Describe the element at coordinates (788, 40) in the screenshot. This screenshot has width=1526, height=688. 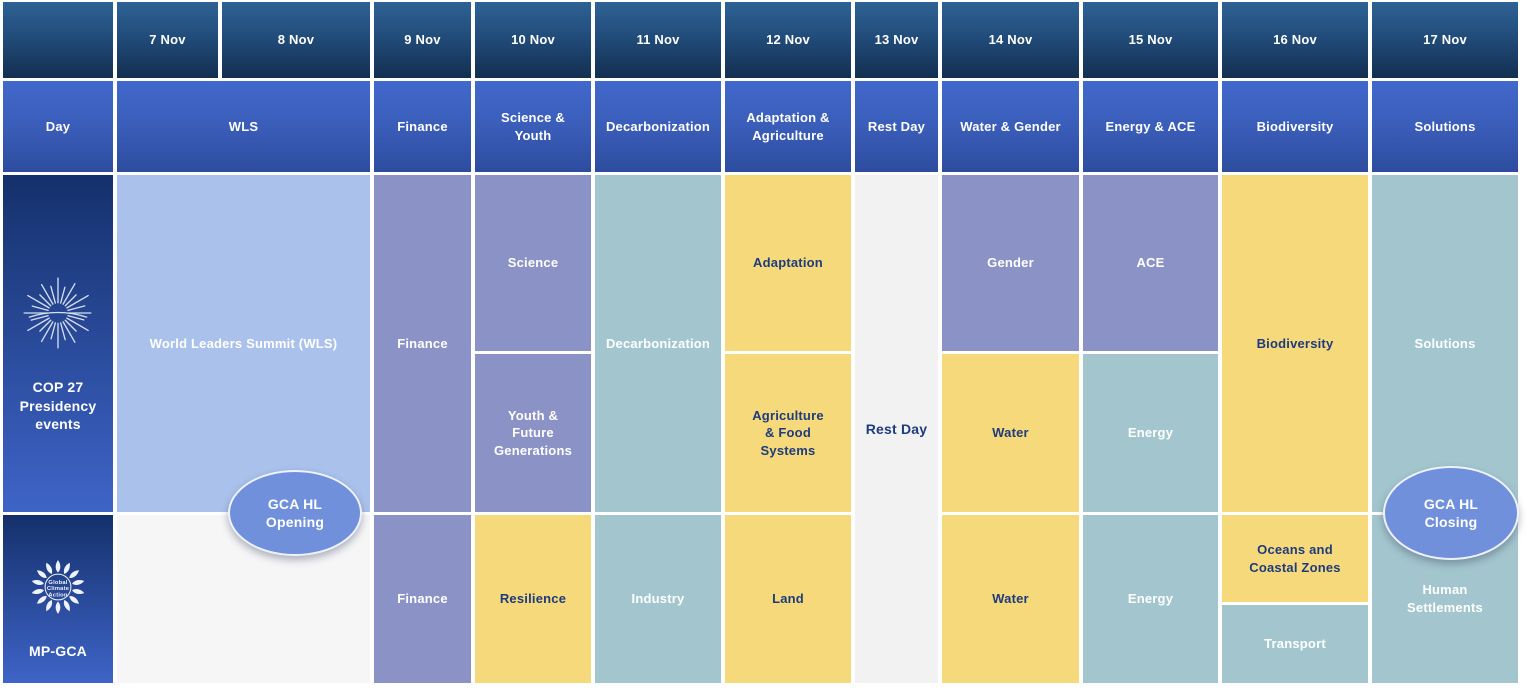
I see `date-header-12-nov: 12 Nov` at that location.